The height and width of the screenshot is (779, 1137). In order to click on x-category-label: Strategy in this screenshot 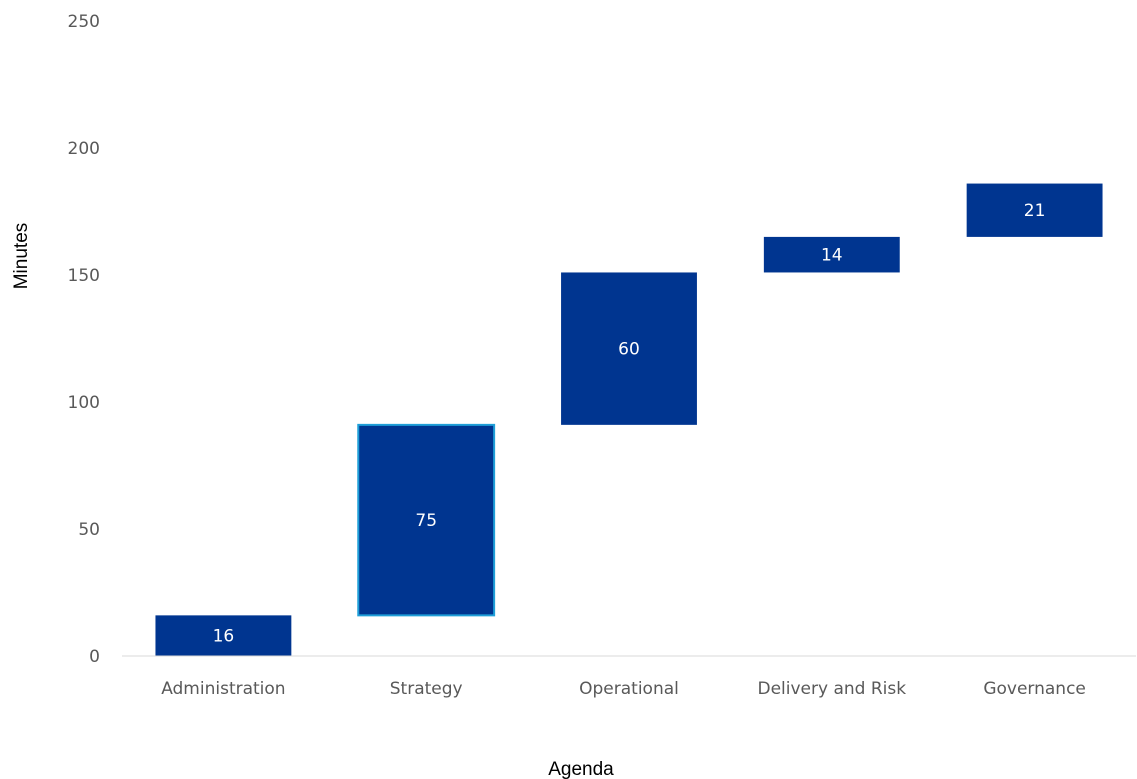, I will do `click(426, 689)`.